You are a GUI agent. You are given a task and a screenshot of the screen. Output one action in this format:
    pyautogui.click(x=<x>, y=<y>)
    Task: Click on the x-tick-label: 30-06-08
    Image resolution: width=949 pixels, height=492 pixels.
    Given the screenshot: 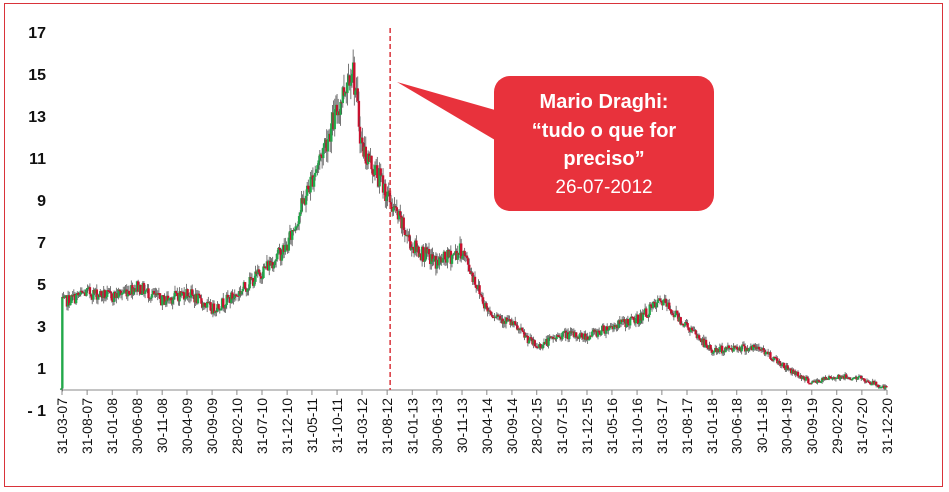 What is the action you would take?
    pyautogui.click(x=137, y=426)
    